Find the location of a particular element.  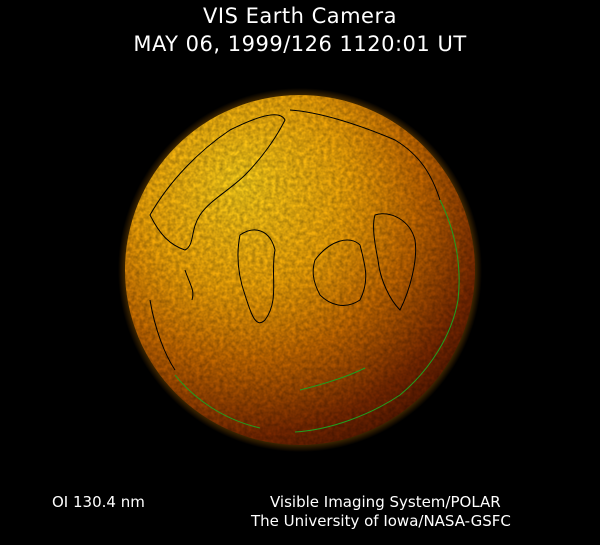

instrument-label: Visible Imaging System/POLAR is located at coordinates (385, 502).